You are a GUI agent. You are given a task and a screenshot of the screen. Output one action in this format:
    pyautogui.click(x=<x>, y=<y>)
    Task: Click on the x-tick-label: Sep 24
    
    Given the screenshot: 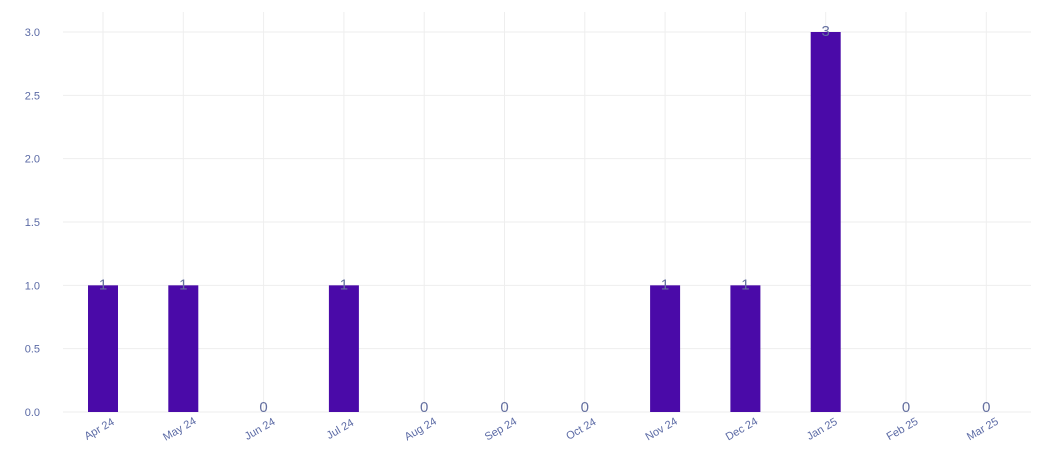 What is the action you would take?
    pyautogui.click(x=501, y=429)
    